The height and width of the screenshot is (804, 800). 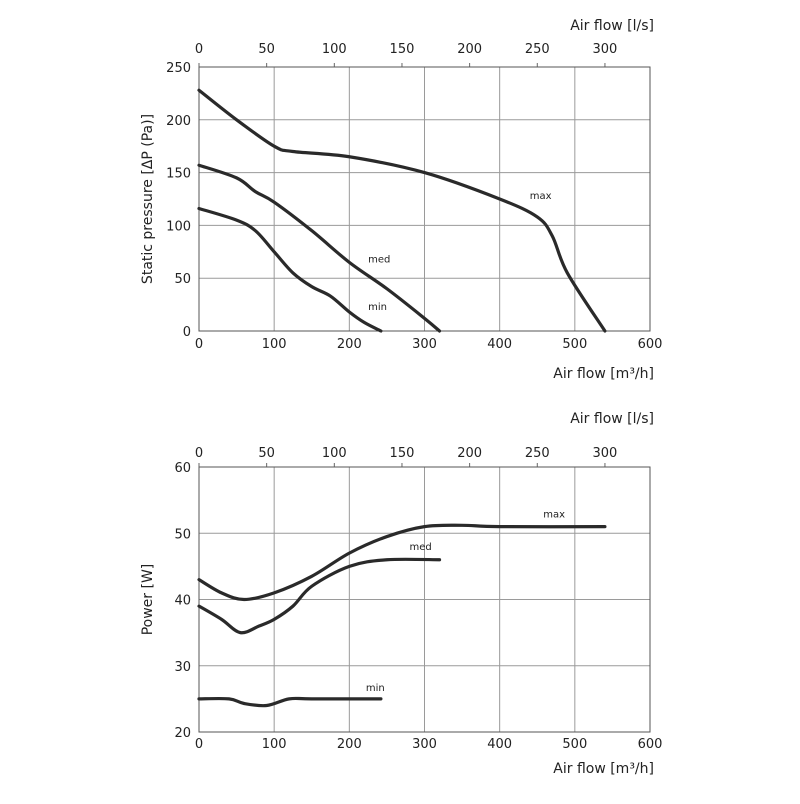 I want to click on y-tick-label: 100, so click(x=178, y=226).